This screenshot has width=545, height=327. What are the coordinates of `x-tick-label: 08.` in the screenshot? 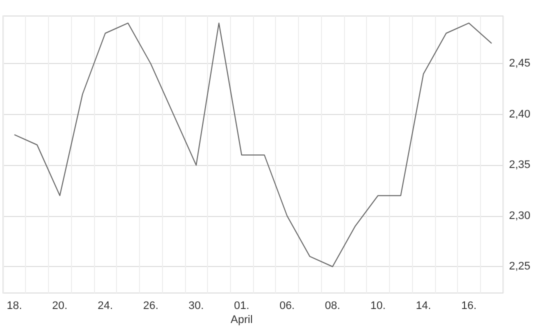 It's located at (332, 306).